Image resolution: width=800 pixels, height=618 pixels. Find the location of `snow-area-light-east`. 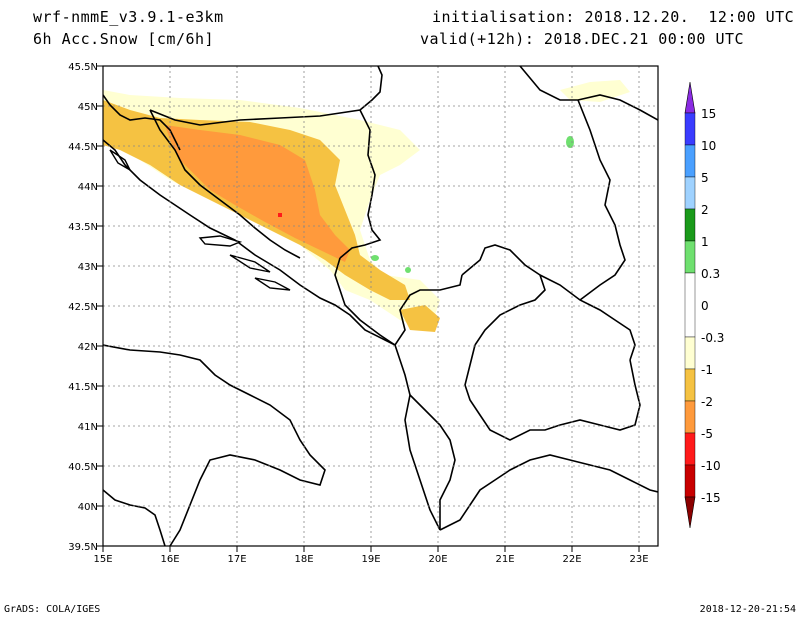

snow-area-light-east is located at coordinates (595, 91).